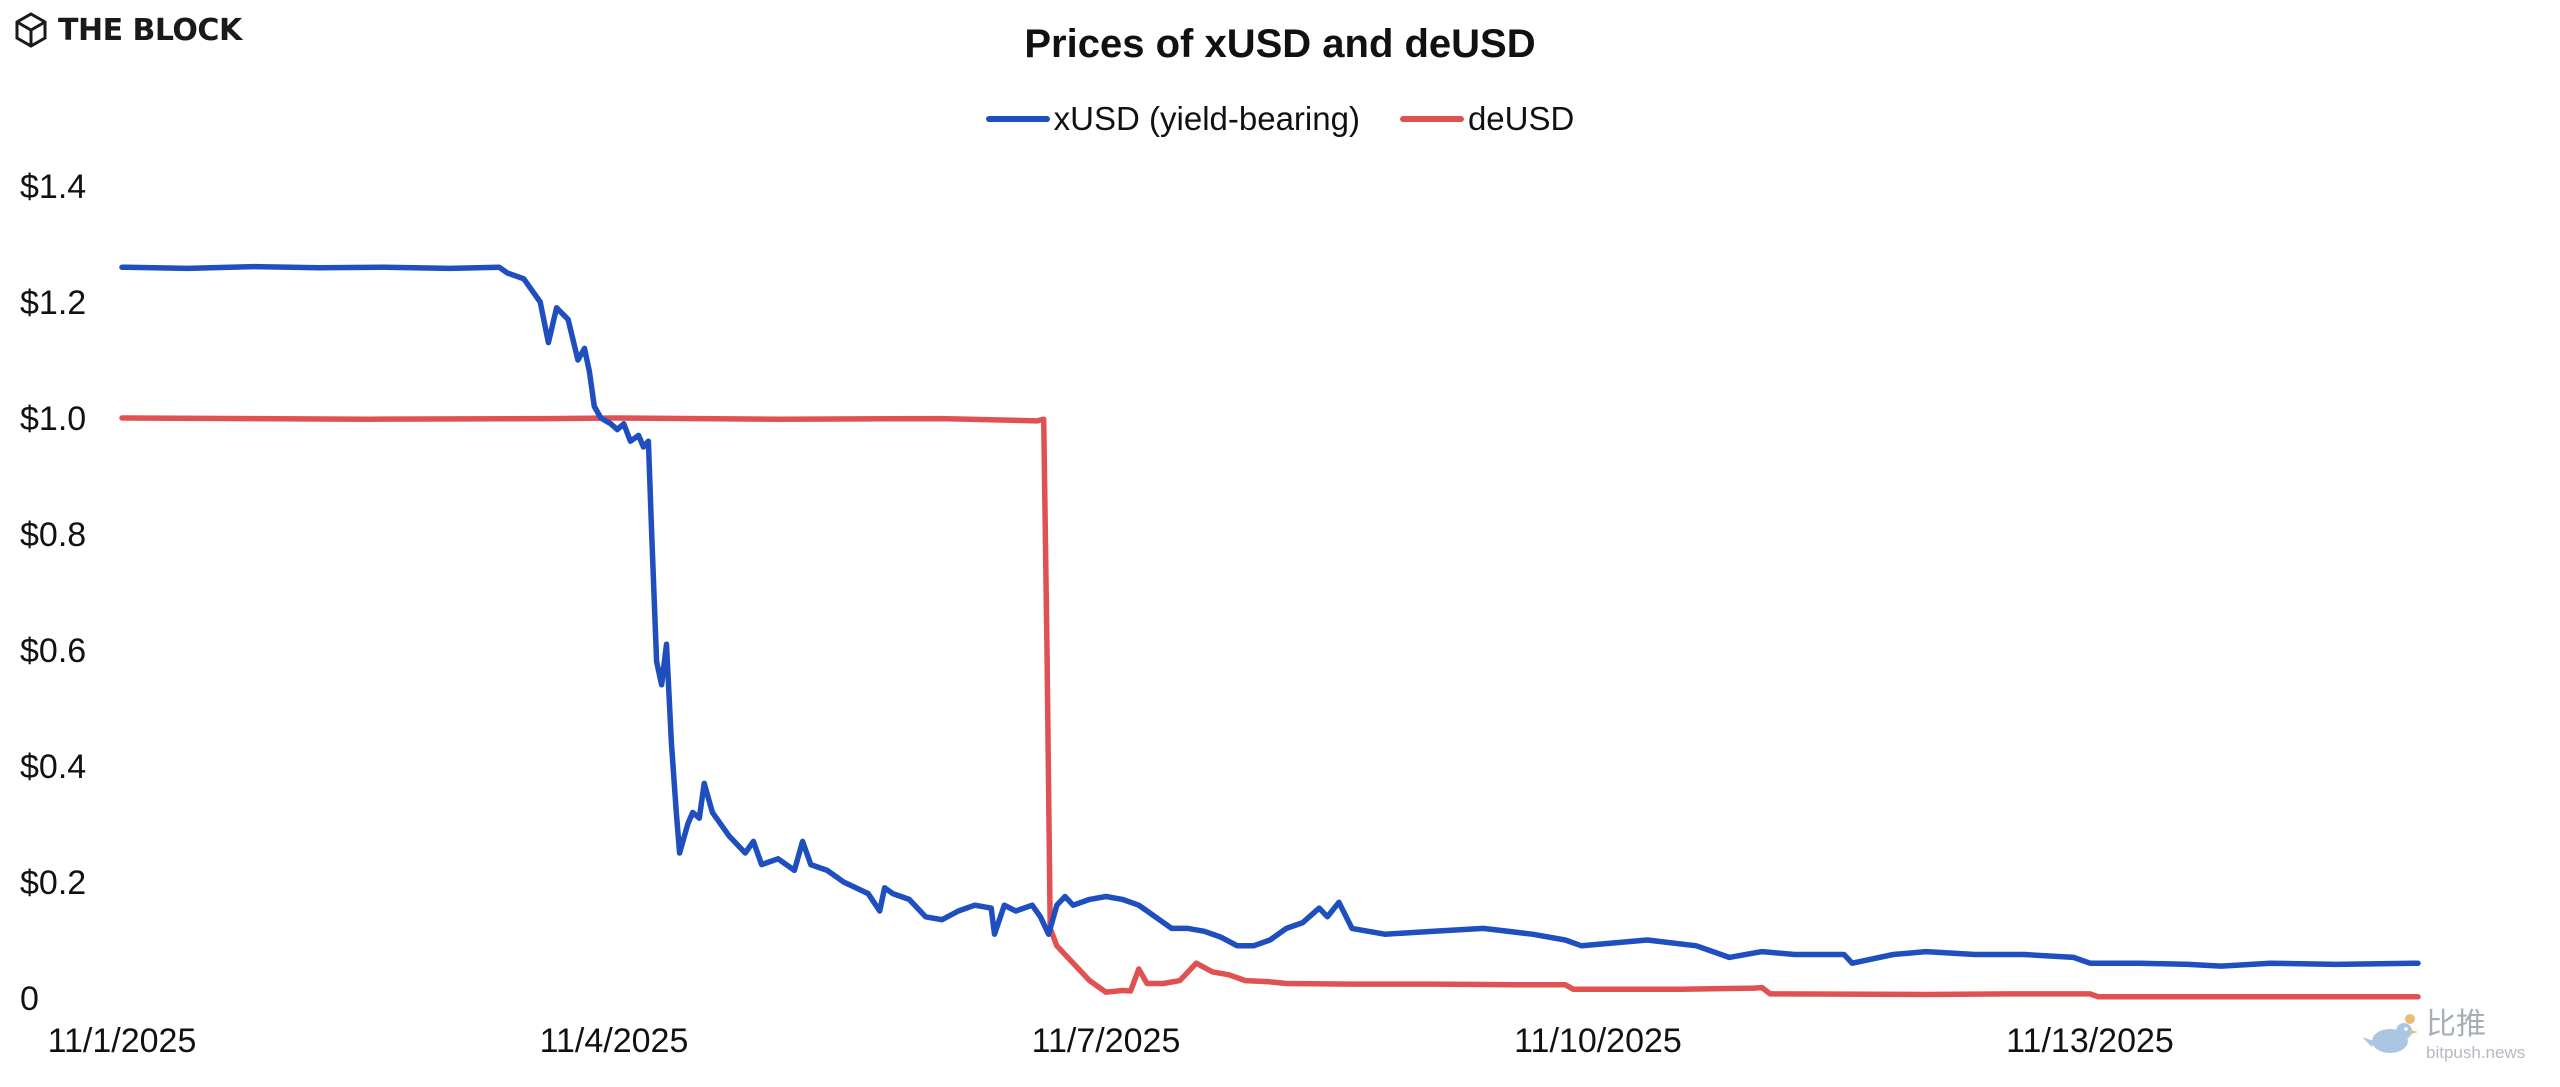 This screenshot has width=2560, height=1087. I want to click on legend-swatch-xusd, so click(1017, 119).